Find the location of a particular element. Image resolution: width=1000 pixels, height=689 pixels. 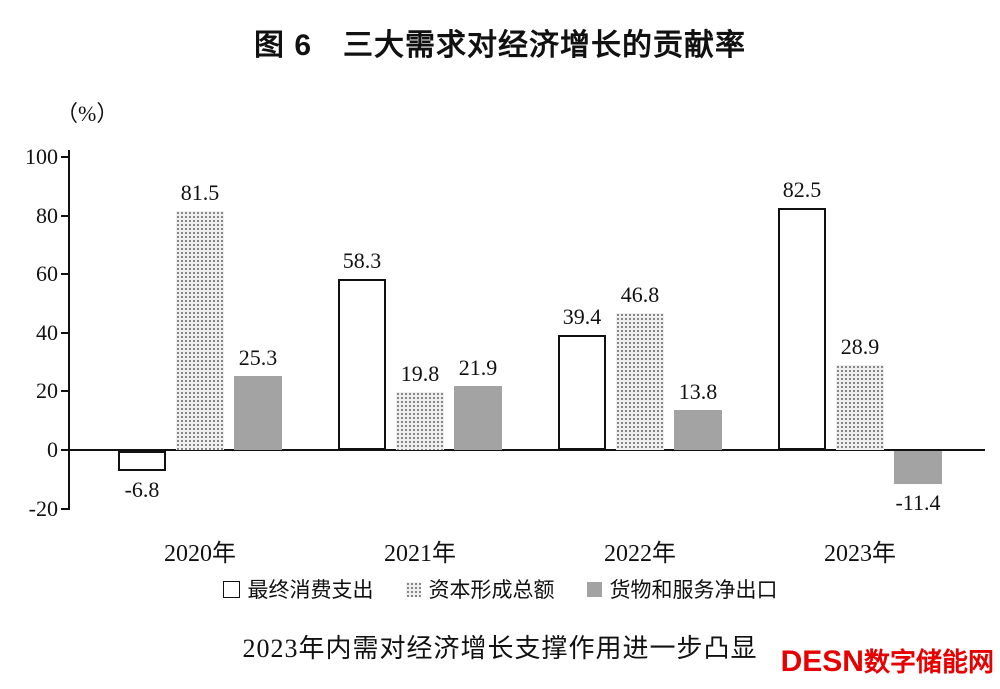

x-axis-category-label: 2020年 is located at coordinates (200, 554).